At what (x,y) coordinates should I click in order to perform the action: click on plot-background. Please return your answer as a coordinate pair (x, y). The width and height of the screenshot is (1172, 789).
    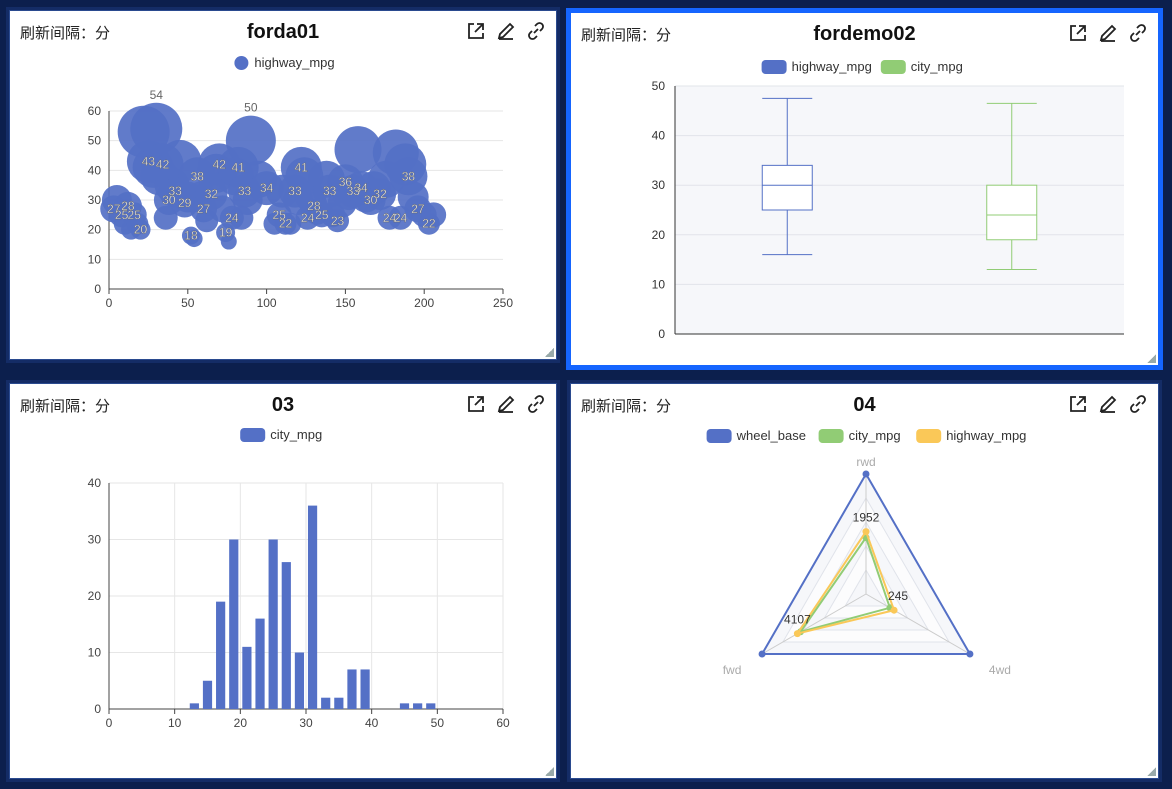
    Looking at the image, I should click on (899, 210).